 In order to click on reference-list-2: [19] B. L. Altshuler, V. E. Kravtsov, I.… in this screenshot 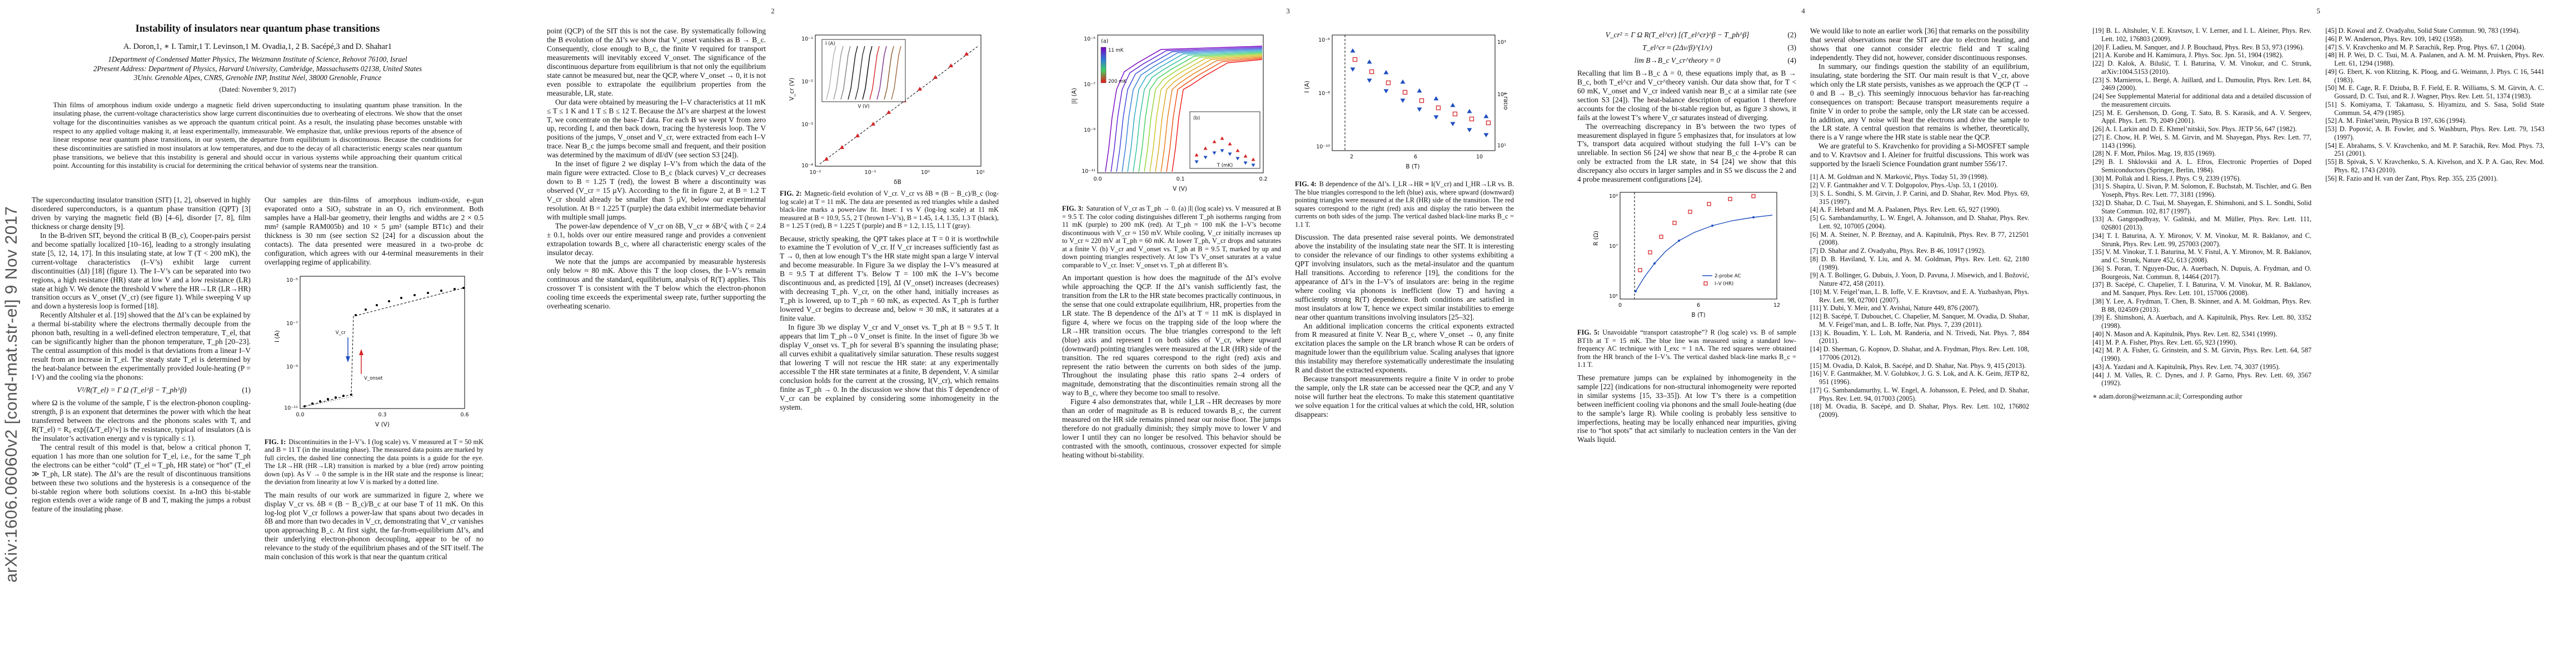, I will do `click(2201, 207)`.